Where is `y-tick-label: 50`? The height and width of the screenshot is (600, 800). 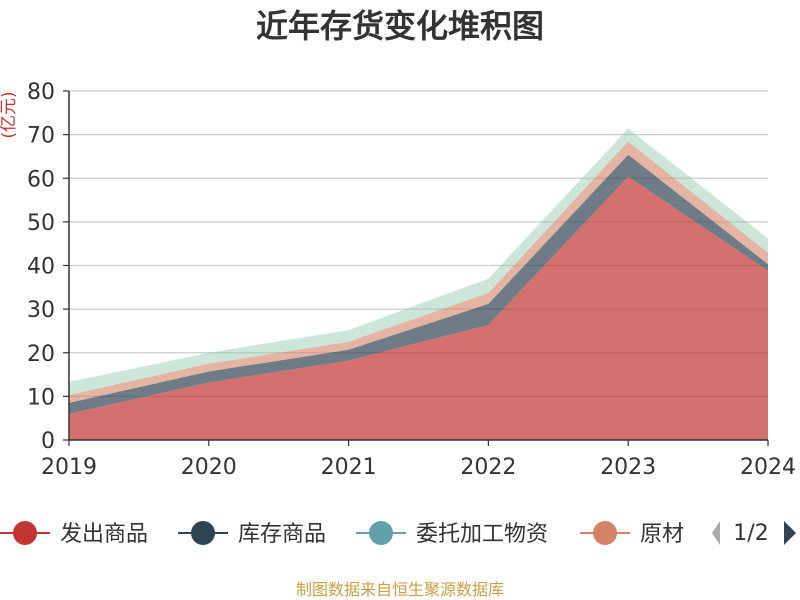 y-tick-label: 50 is located at coordinates (41, 223).